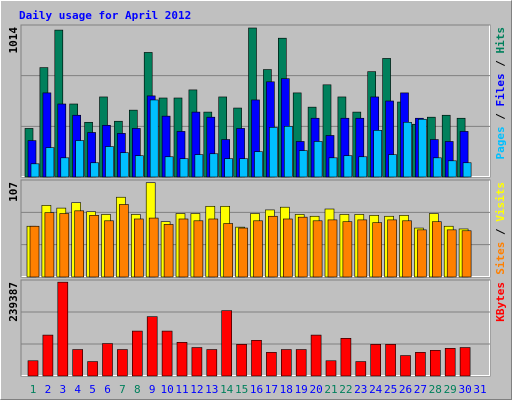 Image resolution: width=512 pixels, height=400 pixels. Describe the element at coordinates (13, 192) in the screenshot. I see `y-tick-label: 107` at that location.